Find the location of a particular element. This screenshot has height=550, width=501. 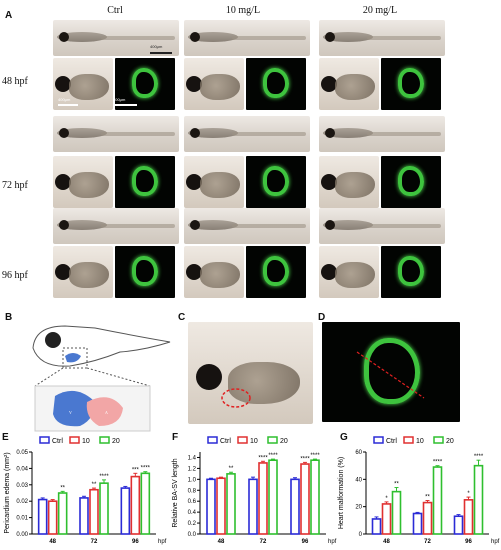

y-tick-label: 40 is located at coordinates (358, 480).